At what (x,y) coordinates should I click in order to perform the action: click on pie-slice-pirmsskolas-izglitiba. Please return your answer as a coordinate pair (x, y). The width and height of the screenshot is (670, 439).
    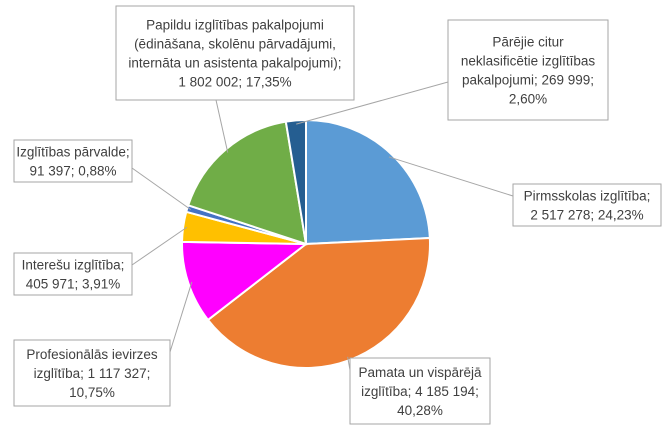
    Looking at the image, I should click on (368, 182).